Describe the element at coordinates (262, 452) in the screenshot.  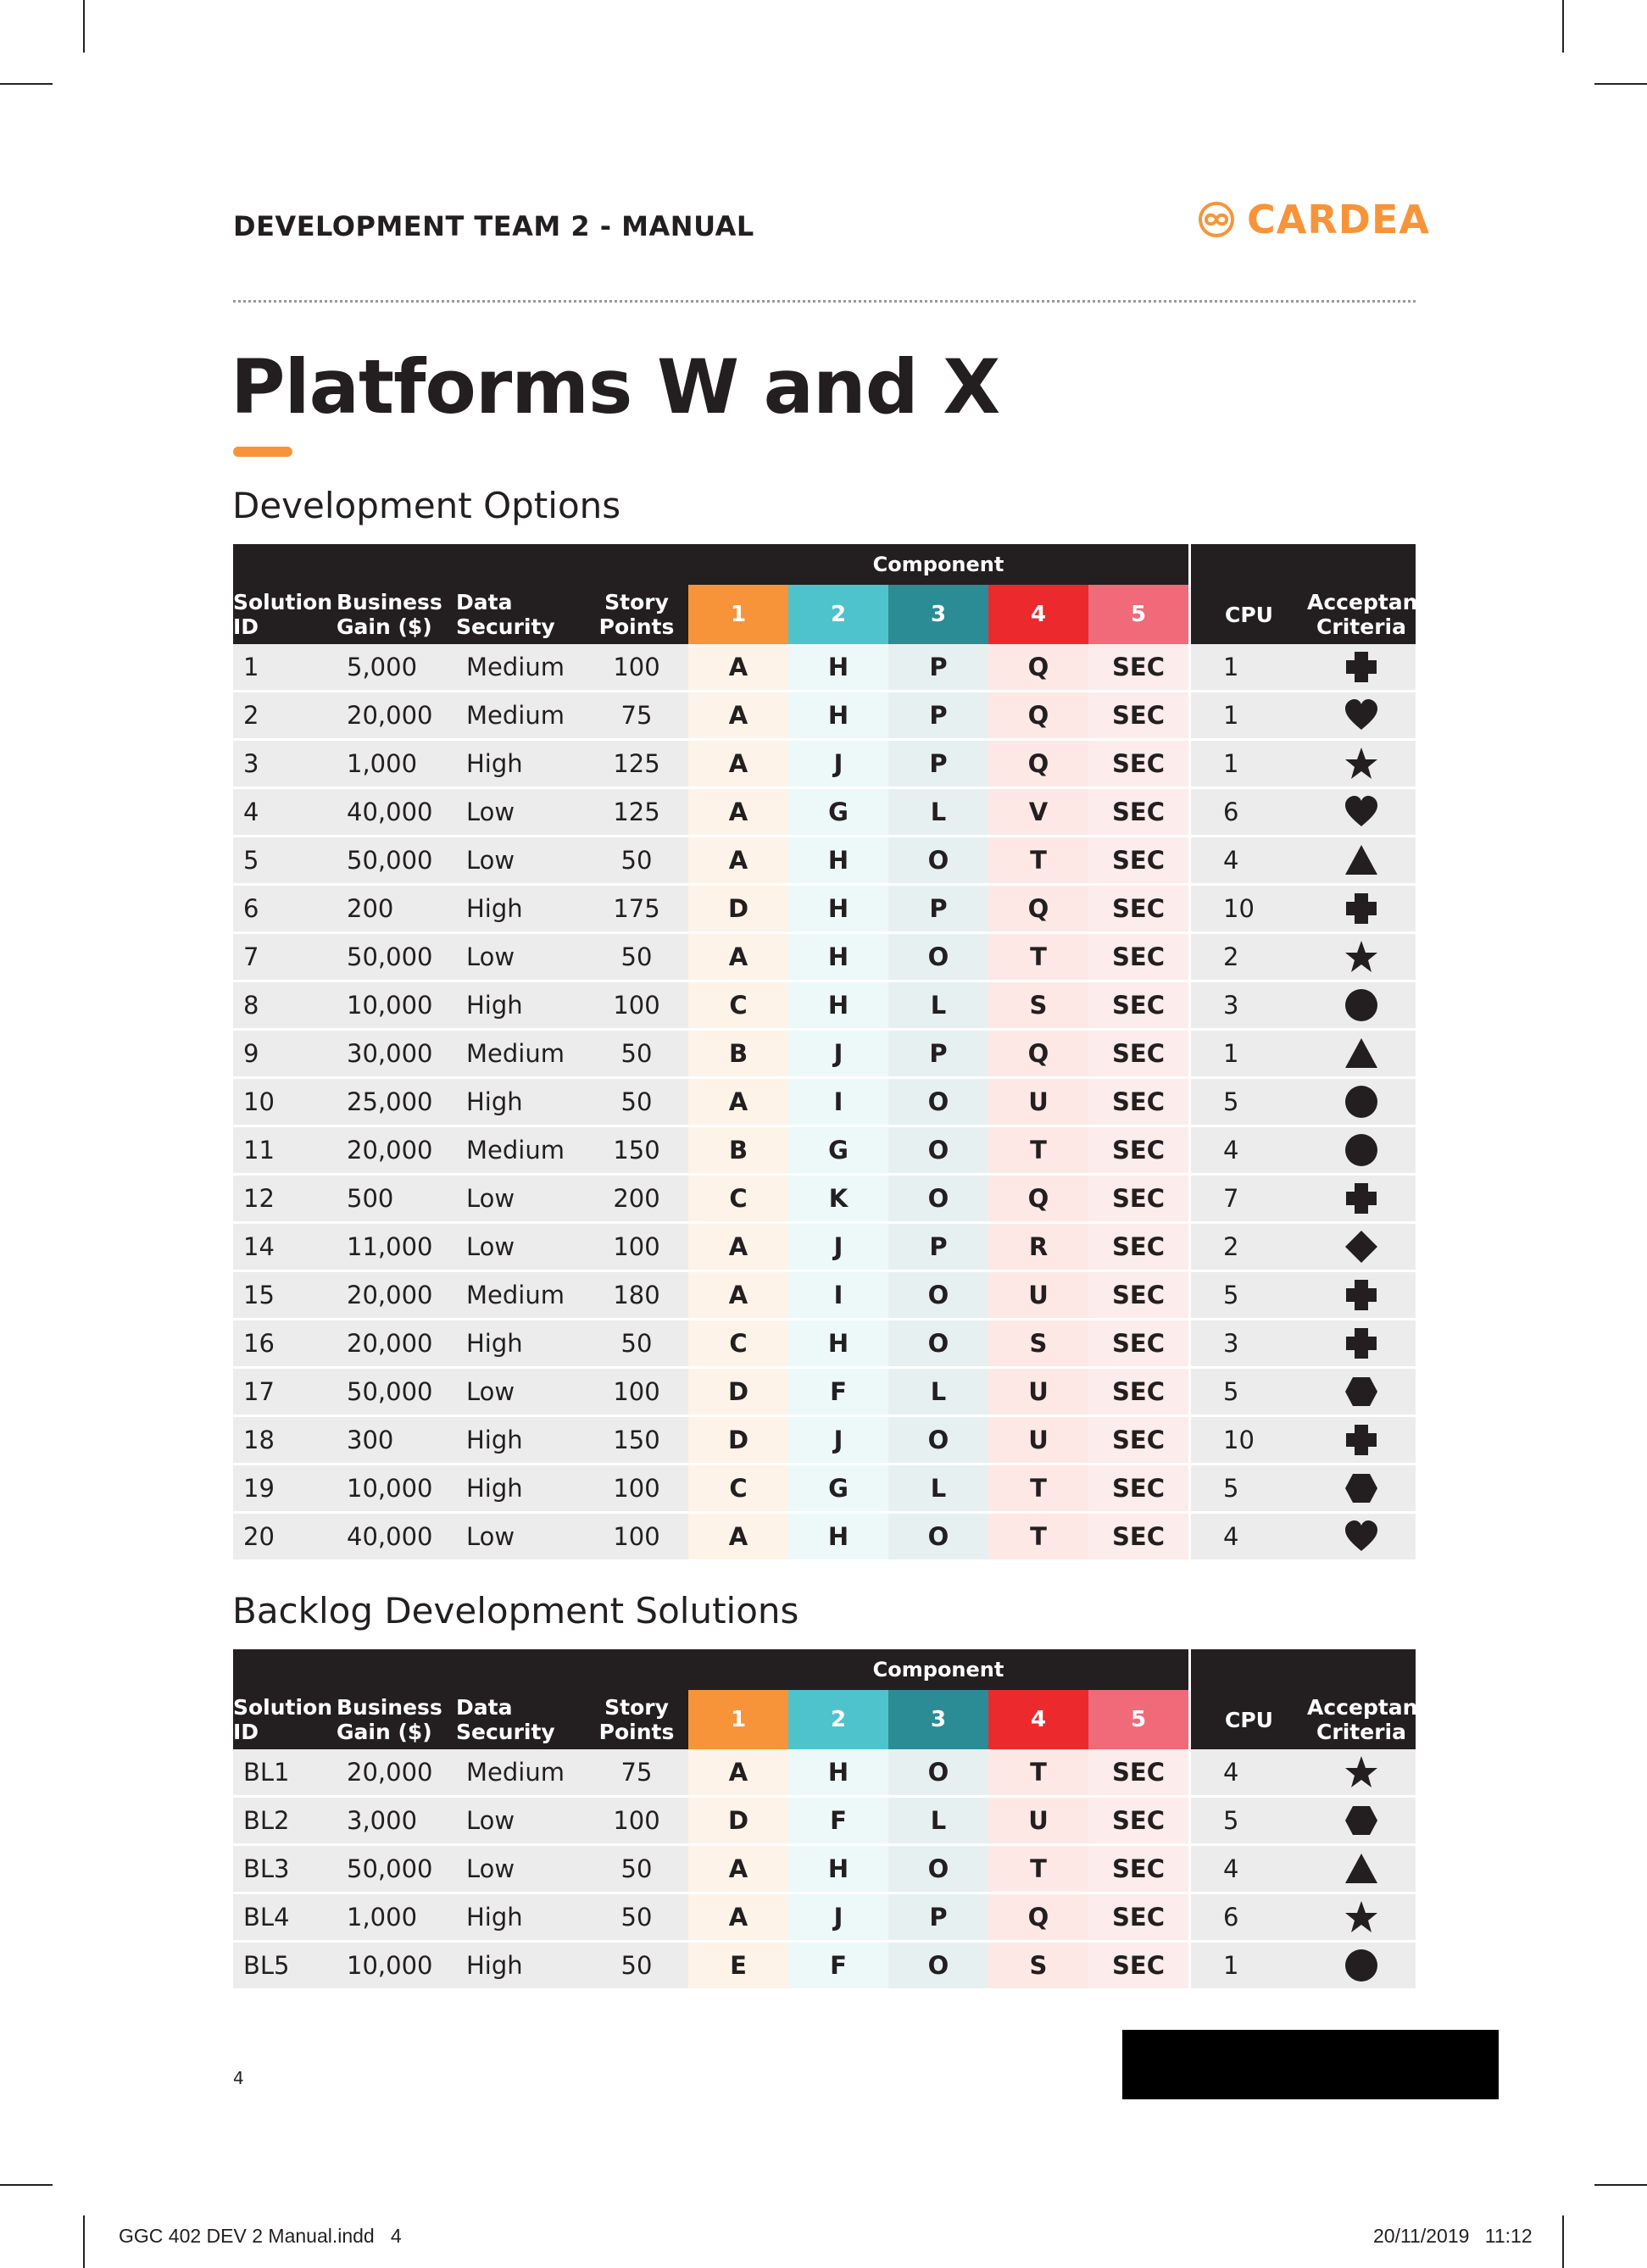
I see `title-accent-bar` at that location.